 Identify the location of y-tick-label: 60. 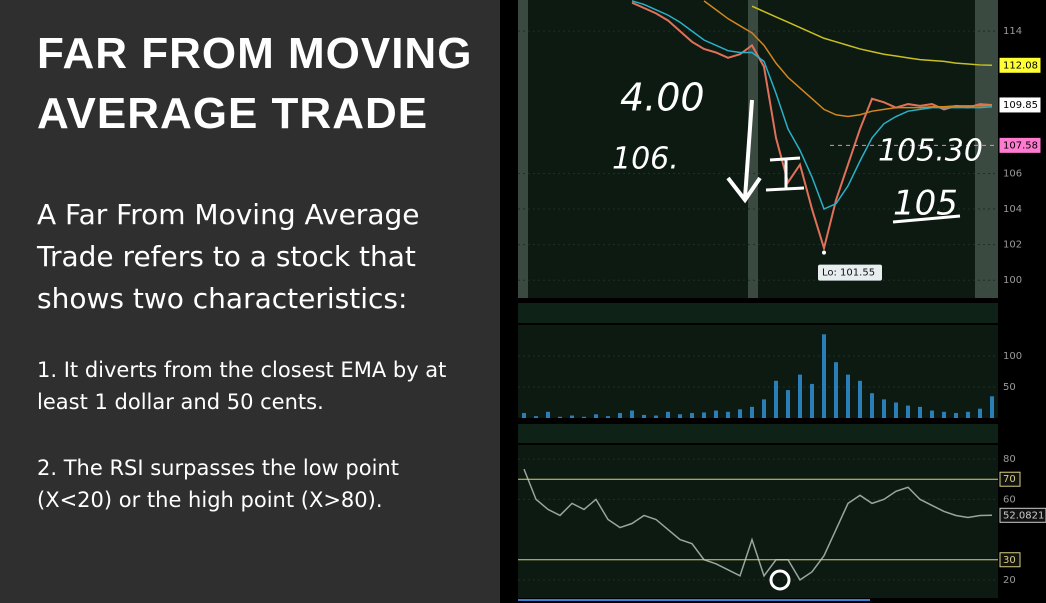
(1009, 499).